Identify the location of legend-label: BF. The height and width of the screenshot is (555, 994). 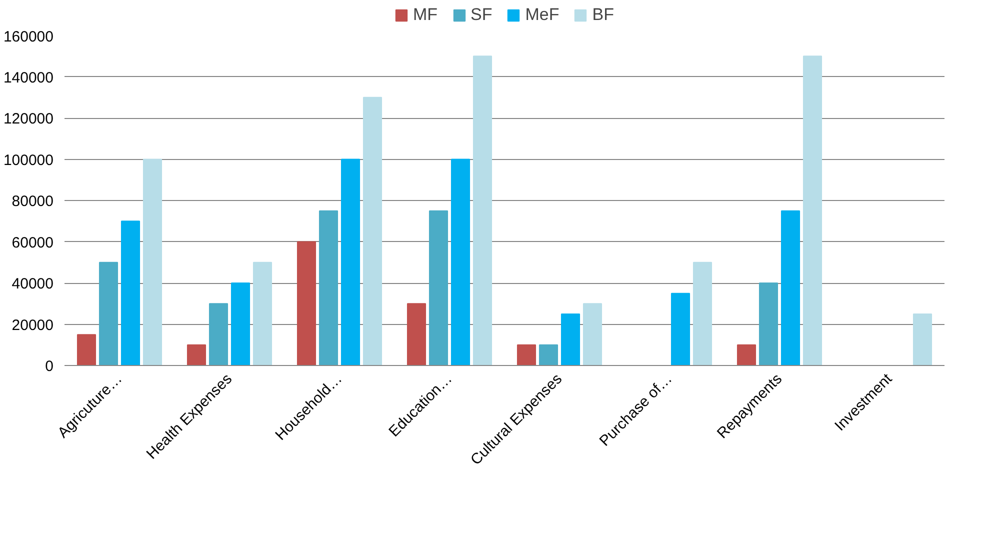
(603, 15).